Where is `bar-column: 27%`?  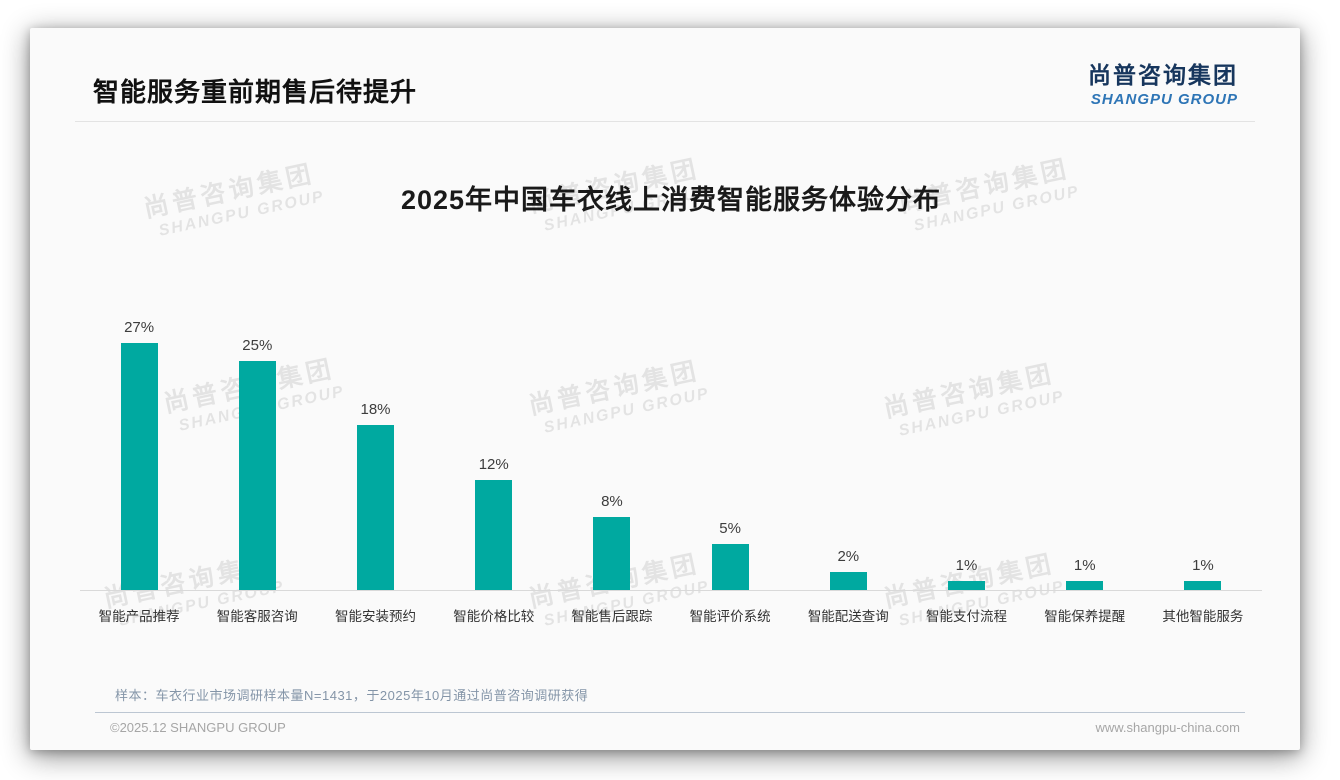
bar-column: 27% is located at coordinates (139, 454).